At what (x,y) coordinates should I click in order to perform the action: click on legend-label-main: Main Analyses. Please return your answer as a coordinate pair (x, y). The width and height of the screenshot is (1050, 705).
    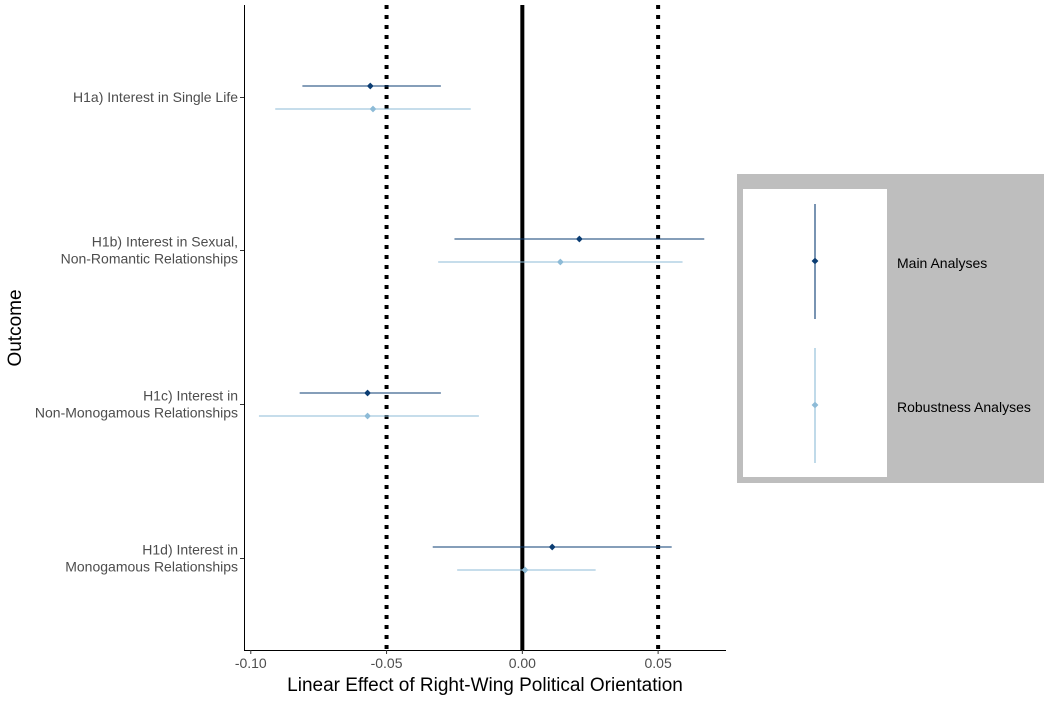
    Looking at the image, I should click on (942, 263).